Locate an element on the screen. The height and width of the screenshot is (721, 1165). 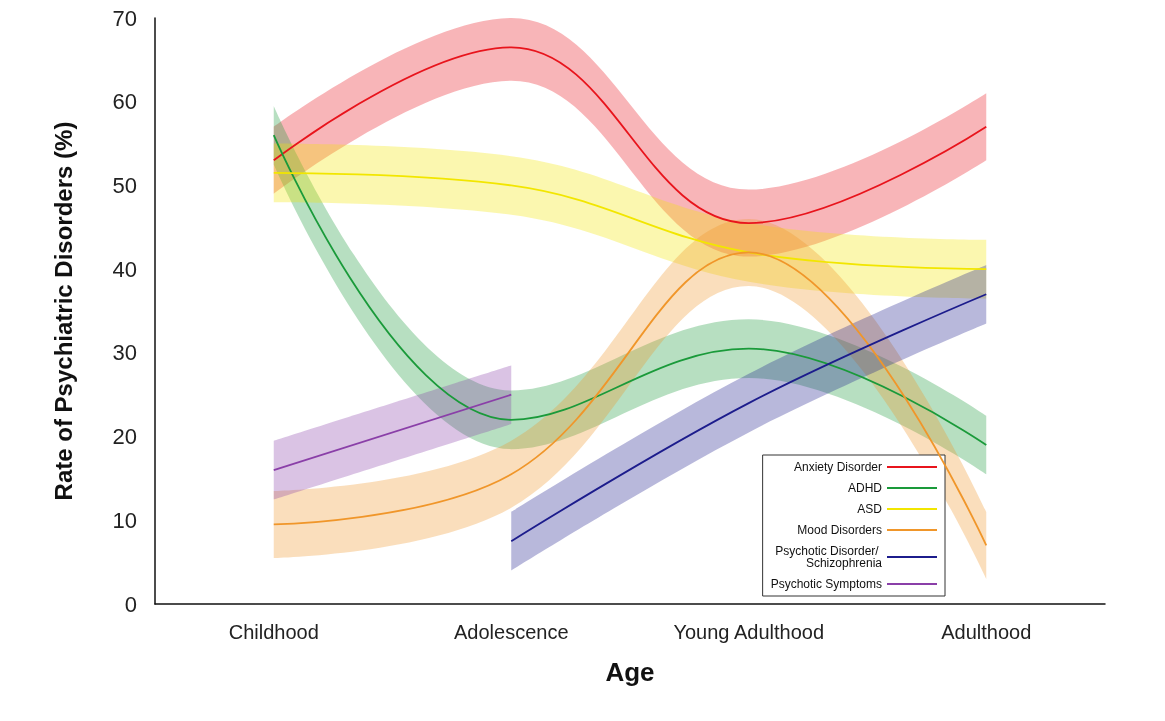
x-tick-label: Childhood is located at coordinates (273, 632).